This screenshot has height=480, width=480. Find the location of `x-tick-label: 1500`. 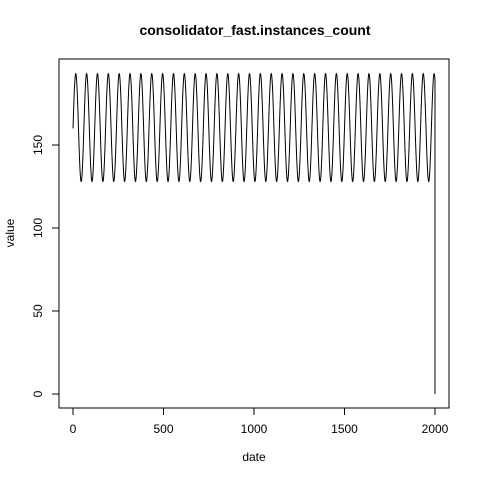

x-tick-label: 1500 is located at coordinates (344, 429).